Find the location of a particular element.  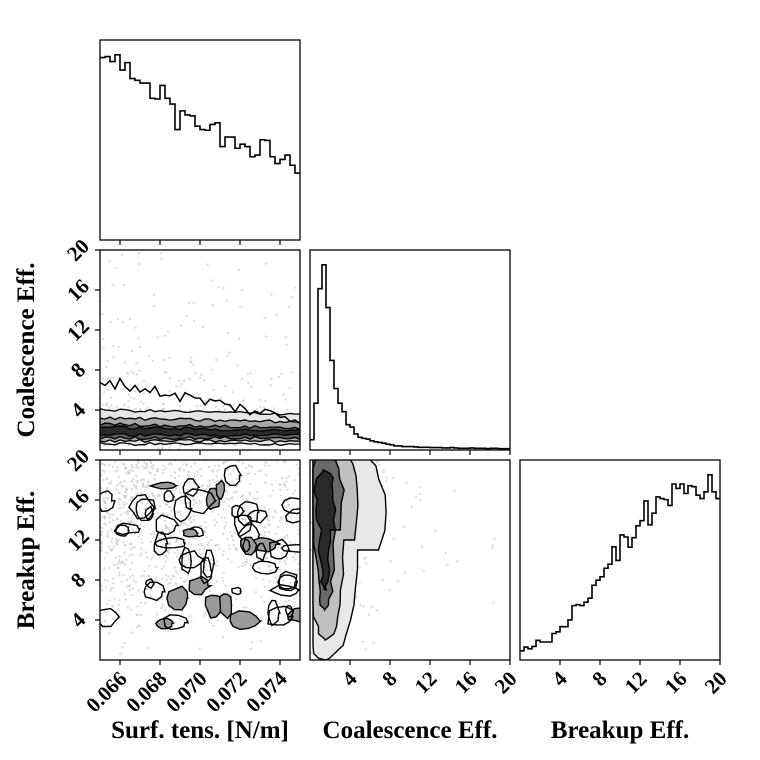

y-tick-label: 12 is located at coordinates (78, 540).